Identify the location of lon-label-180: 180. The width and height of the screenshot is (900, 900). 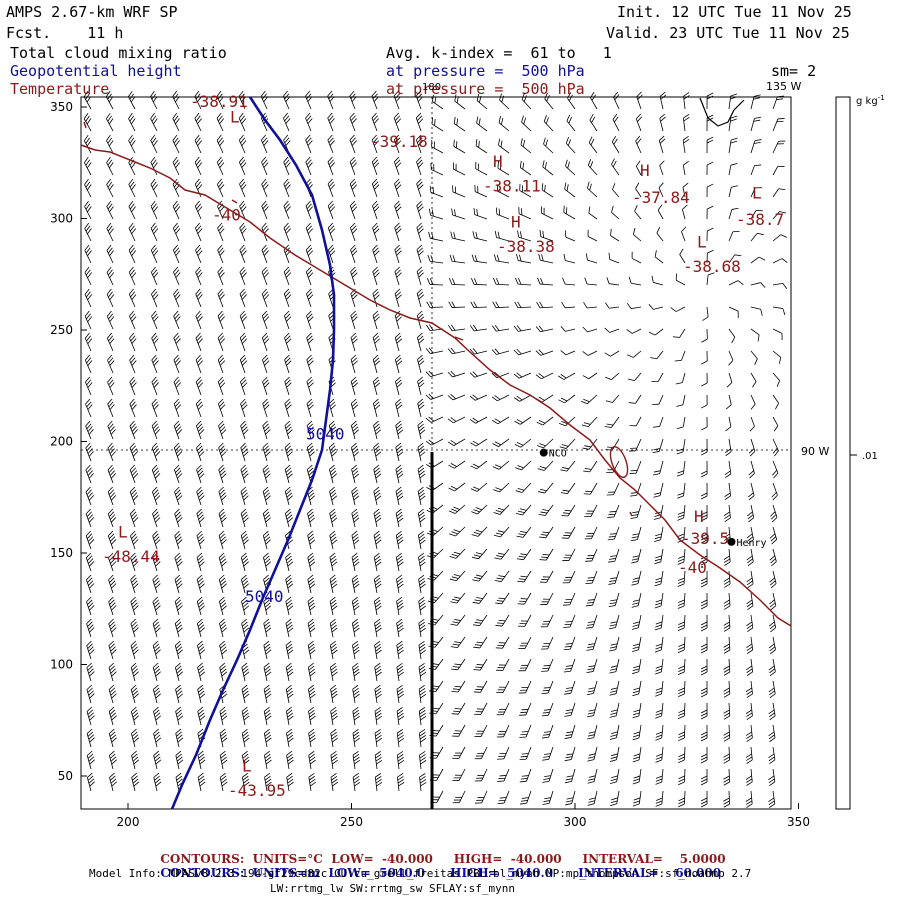
(431, 87).